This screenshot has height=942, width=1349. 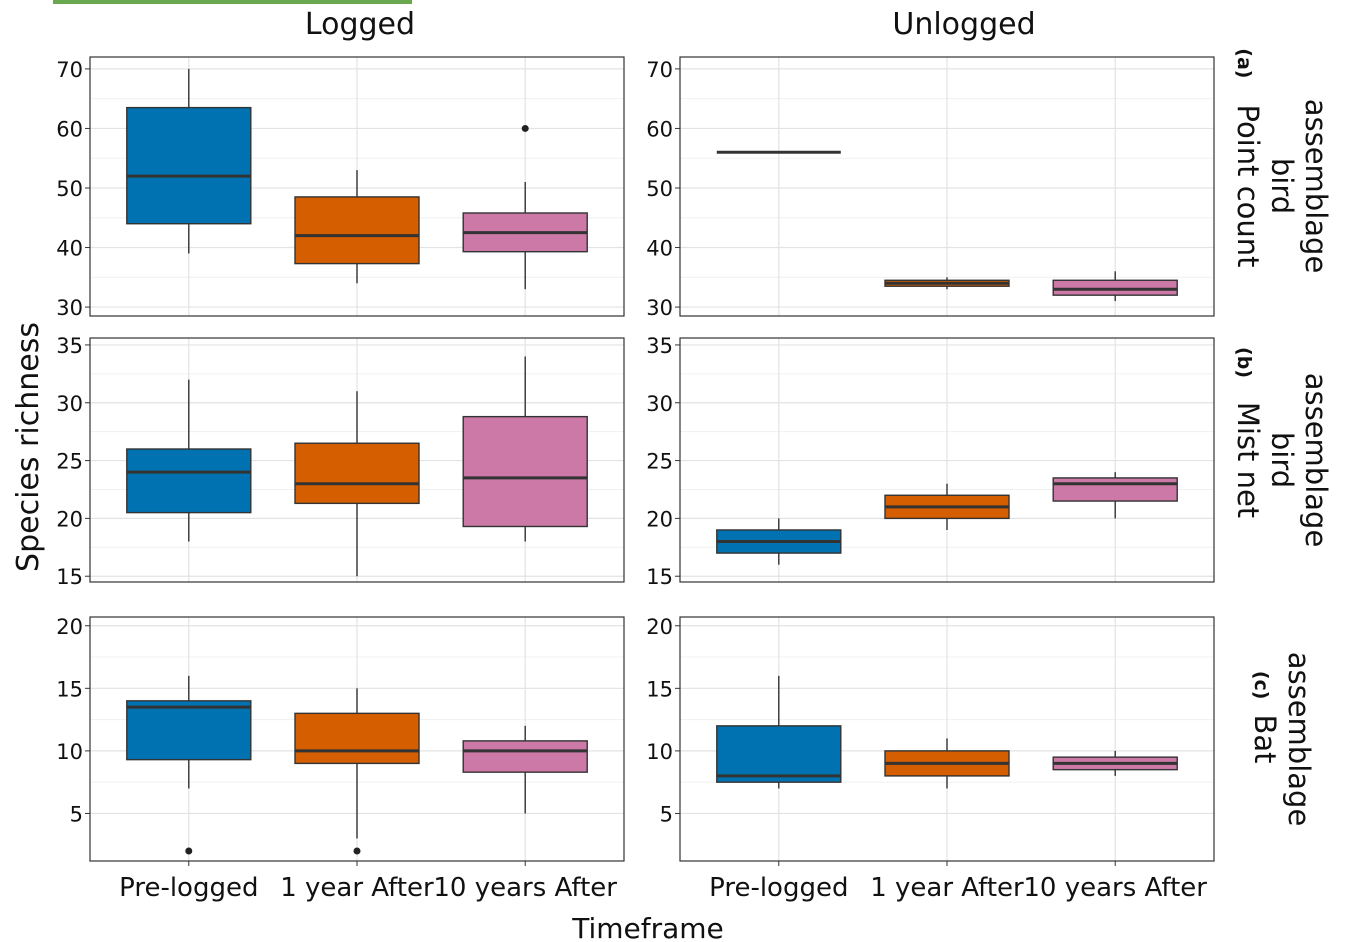 What do you see at coordinates (1261, 685) in the screenshot?
I see `row-strip-tag: (c)` at bounding box center [1261, 685].